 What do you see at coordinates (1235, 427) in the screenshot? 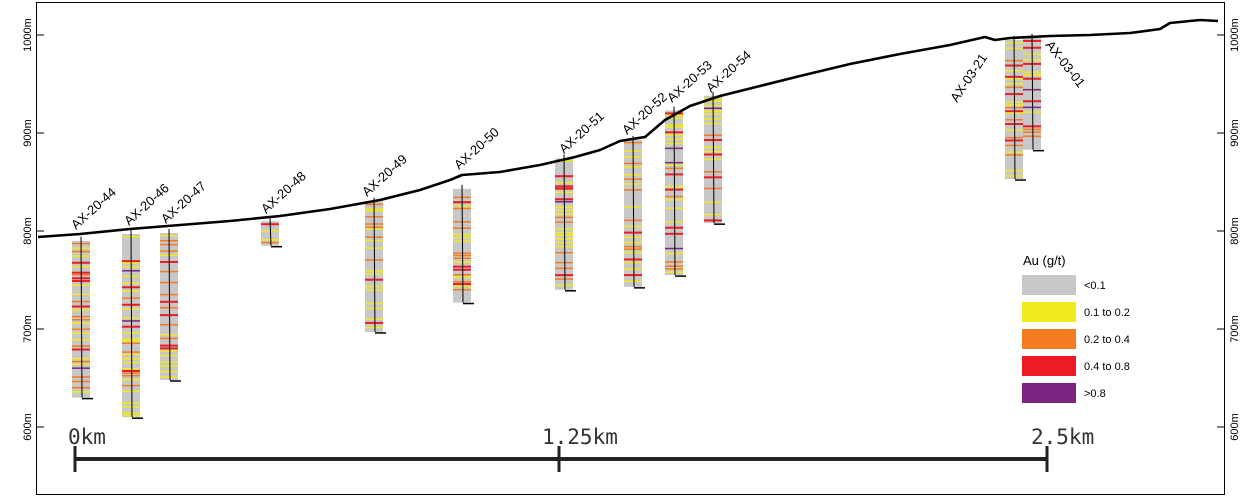
I see `elevation-label-right-600: 600m` at bounding box center [1235, 427].